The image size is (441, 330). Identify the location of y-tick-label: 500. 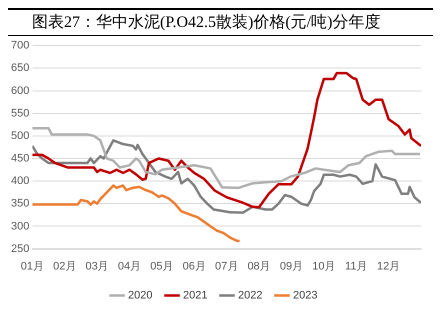
(20, 136).